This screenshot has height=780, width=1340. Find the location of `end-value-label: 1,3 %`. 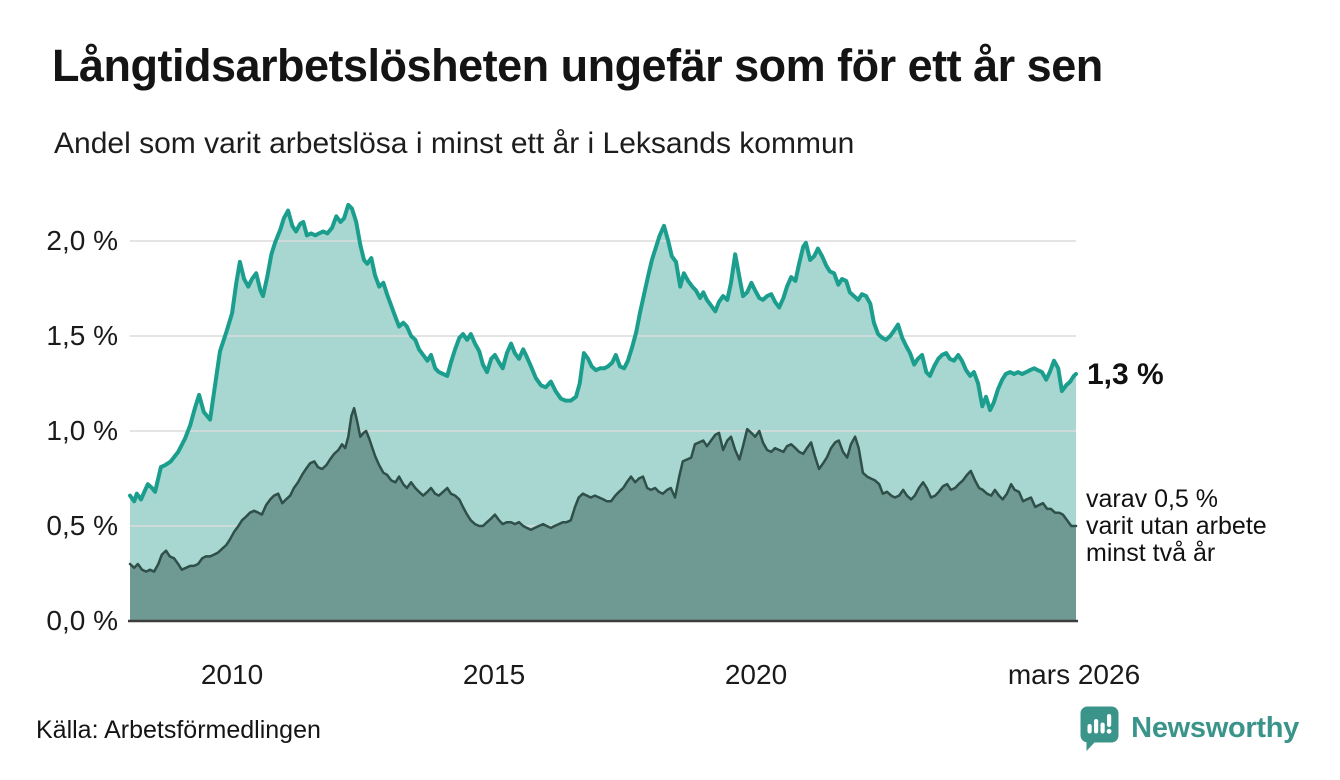

end-value-label: 1,3 % is located at coordinates (1125, 374).